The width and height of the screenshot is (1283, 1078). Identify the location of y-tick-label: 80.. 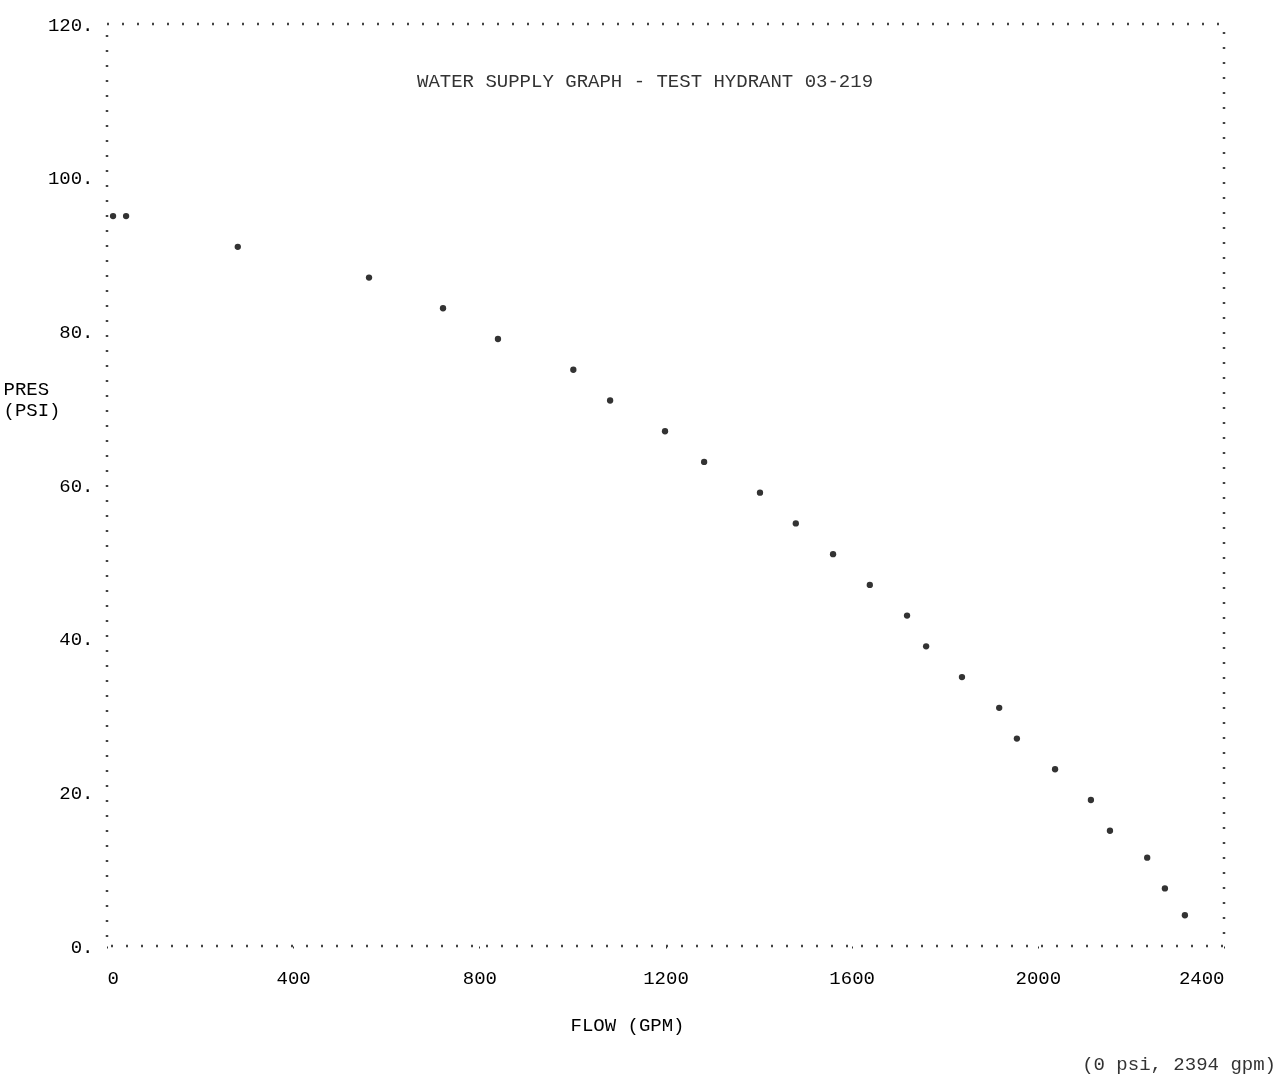
(76, 332).